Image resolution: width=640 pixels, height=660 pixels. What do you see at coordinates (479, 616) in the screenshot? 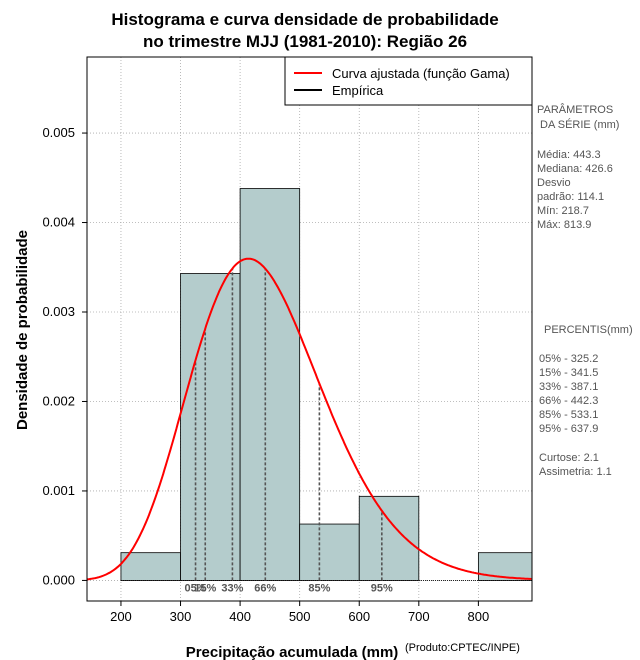
I see `x-tick-label: 800` at bounding box center [479, 616].